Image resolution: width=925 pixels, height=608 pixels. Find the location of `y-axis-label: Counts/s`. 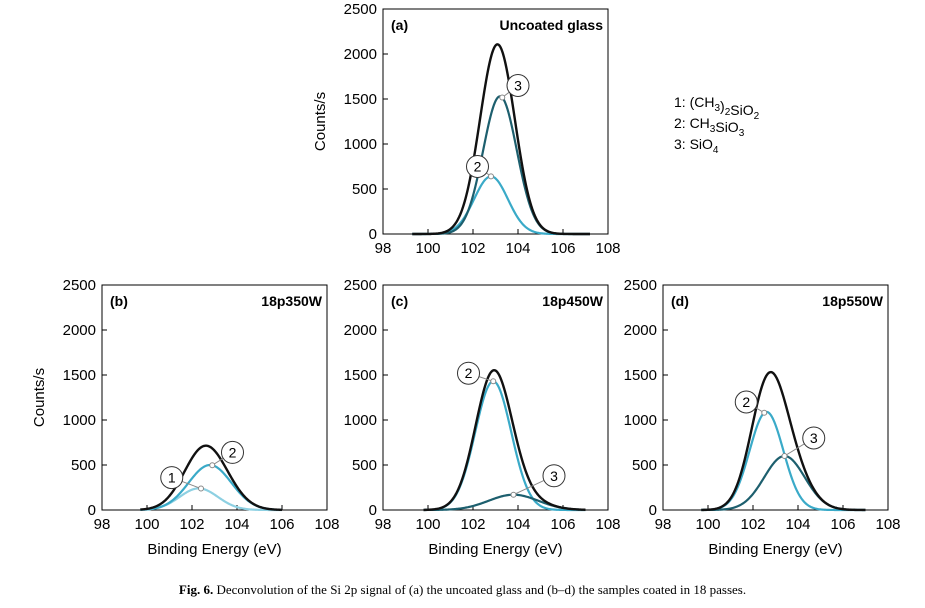

y-axis-label: Counts/s is located at coordinates (39, 397).